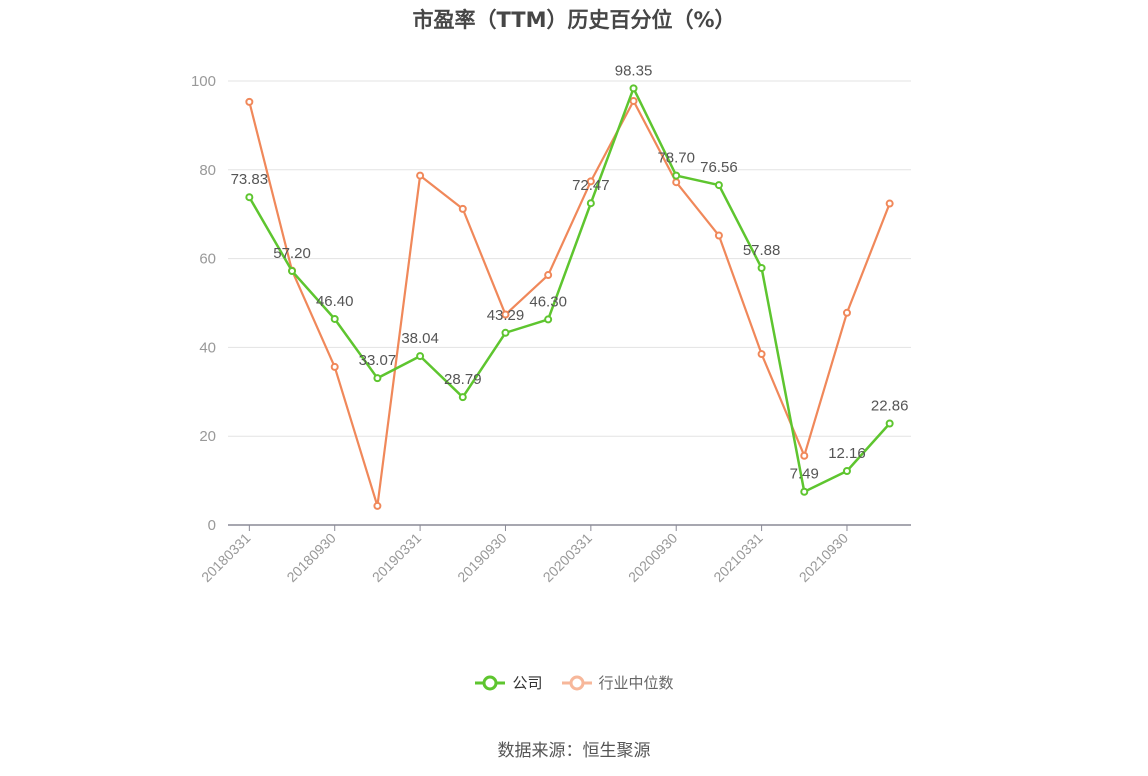 The height and width of the screenshot is (776, 1148). What do you see at coordinates (824, 558) in the screenshot?
I see `x-tick-label: 20210930` at bounding box center [824, 558].